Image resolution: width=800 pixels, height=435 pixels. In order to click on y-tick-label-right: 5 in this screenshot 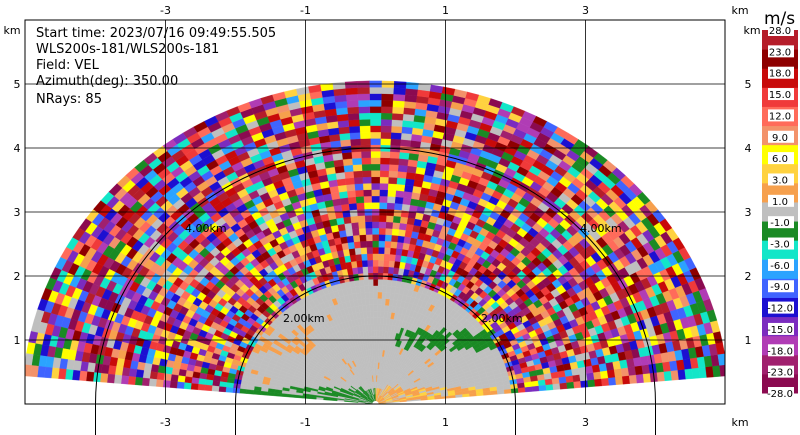, I will do `click(748, 84)`.